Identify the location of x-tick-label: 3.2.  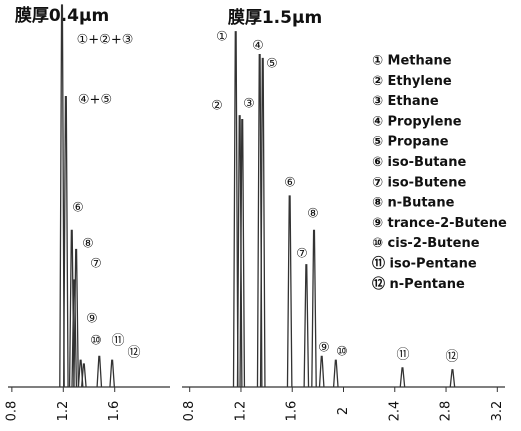
(497, 411).